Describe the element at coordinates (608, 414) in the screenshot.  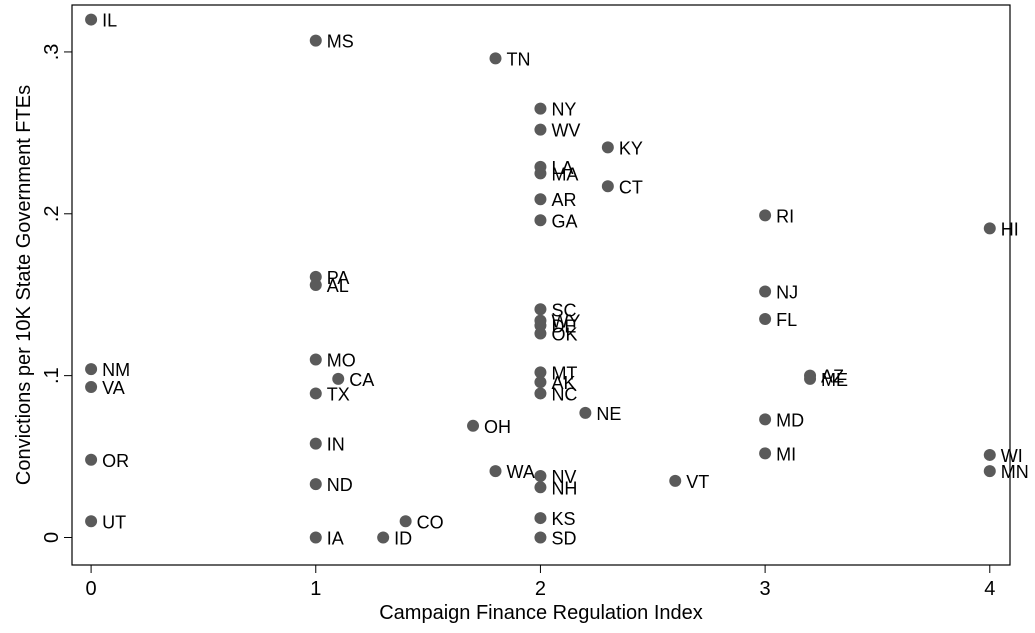
I see `point-label: NE` at that location.